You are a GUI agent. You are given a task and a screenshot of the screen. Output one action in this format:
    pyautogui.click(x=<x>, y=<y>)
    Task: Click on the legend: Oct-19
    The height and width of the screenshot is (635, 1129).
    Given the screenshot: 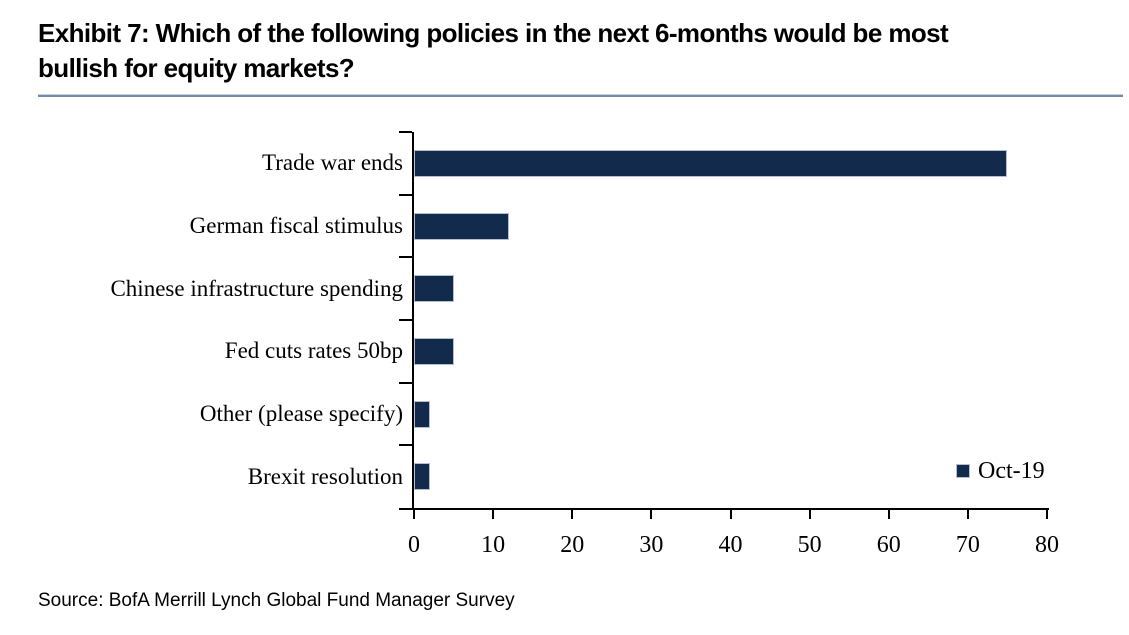 What is the action you would take?
    pyautogui.click(x=1000, y=471)
    